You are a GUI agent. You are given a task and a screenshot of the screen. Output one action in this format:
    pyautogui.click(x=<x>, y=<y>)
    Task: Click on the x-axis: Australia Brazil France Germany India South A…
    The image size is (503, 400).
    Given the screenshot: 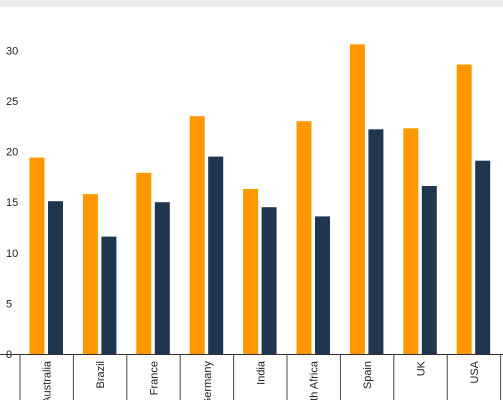 What is the action you would take?
    pyautogui.click(x=251, y=377)
    